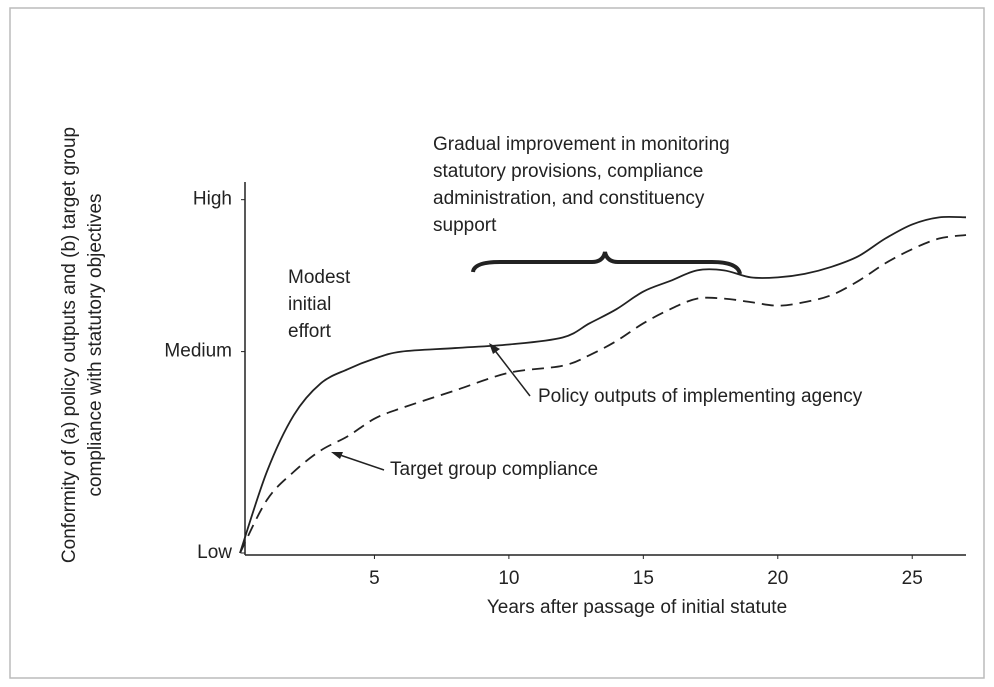 This screenshot has width=994, height=687. I want to click on annotation: support, so click(465, 225).